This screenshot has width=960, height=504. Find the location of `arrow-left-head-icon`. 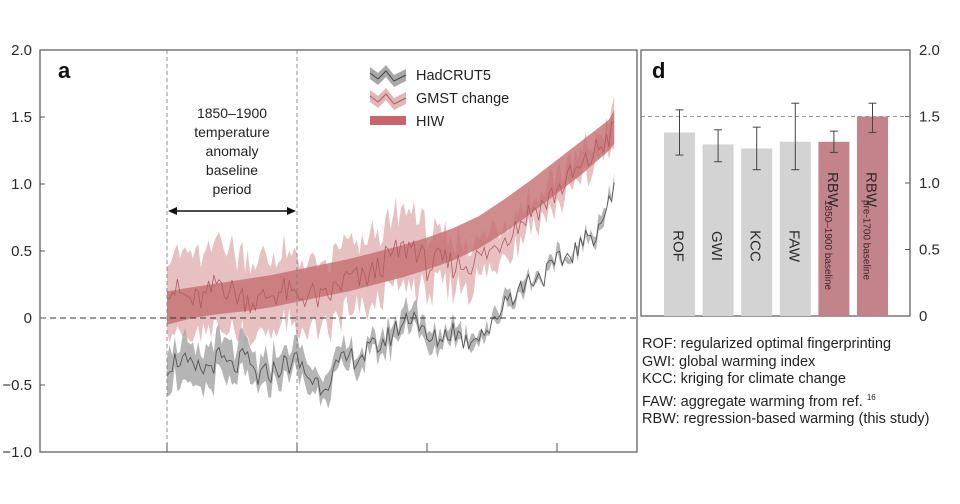

arrow-left-head-icon is located at coordinates (172, 211).